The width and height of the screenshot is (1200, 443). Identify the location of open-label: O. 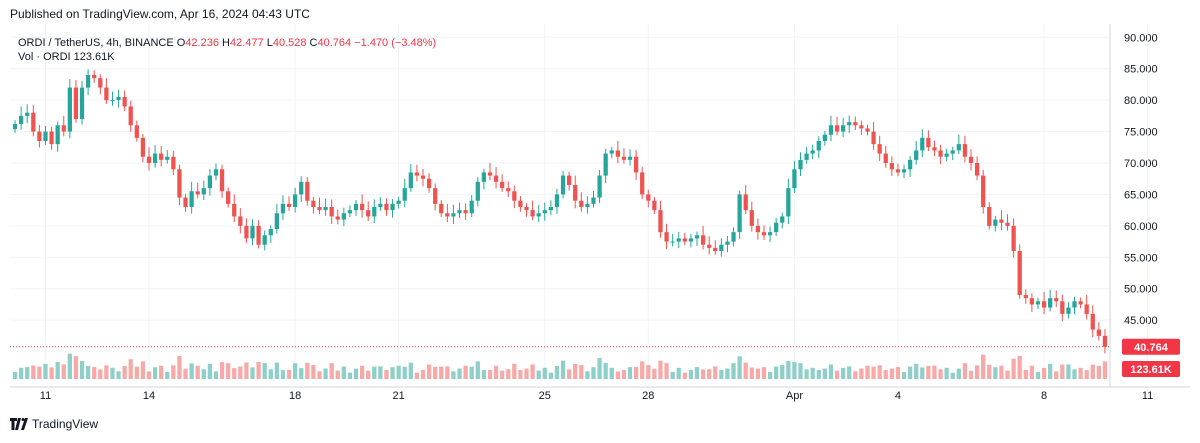
(181, 43).